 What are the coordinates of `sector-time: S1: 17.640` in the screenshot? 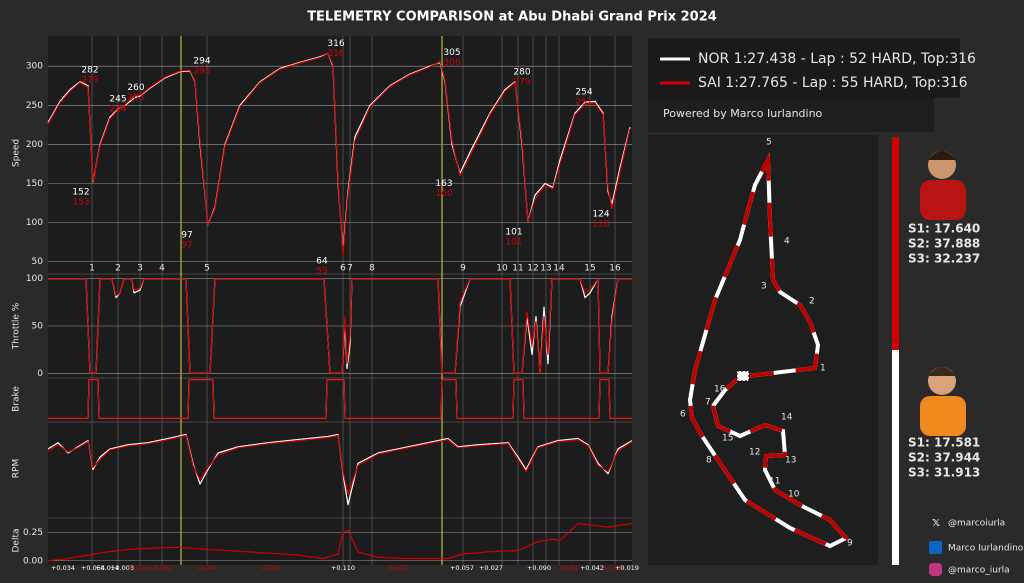 It's located at (944, 229).